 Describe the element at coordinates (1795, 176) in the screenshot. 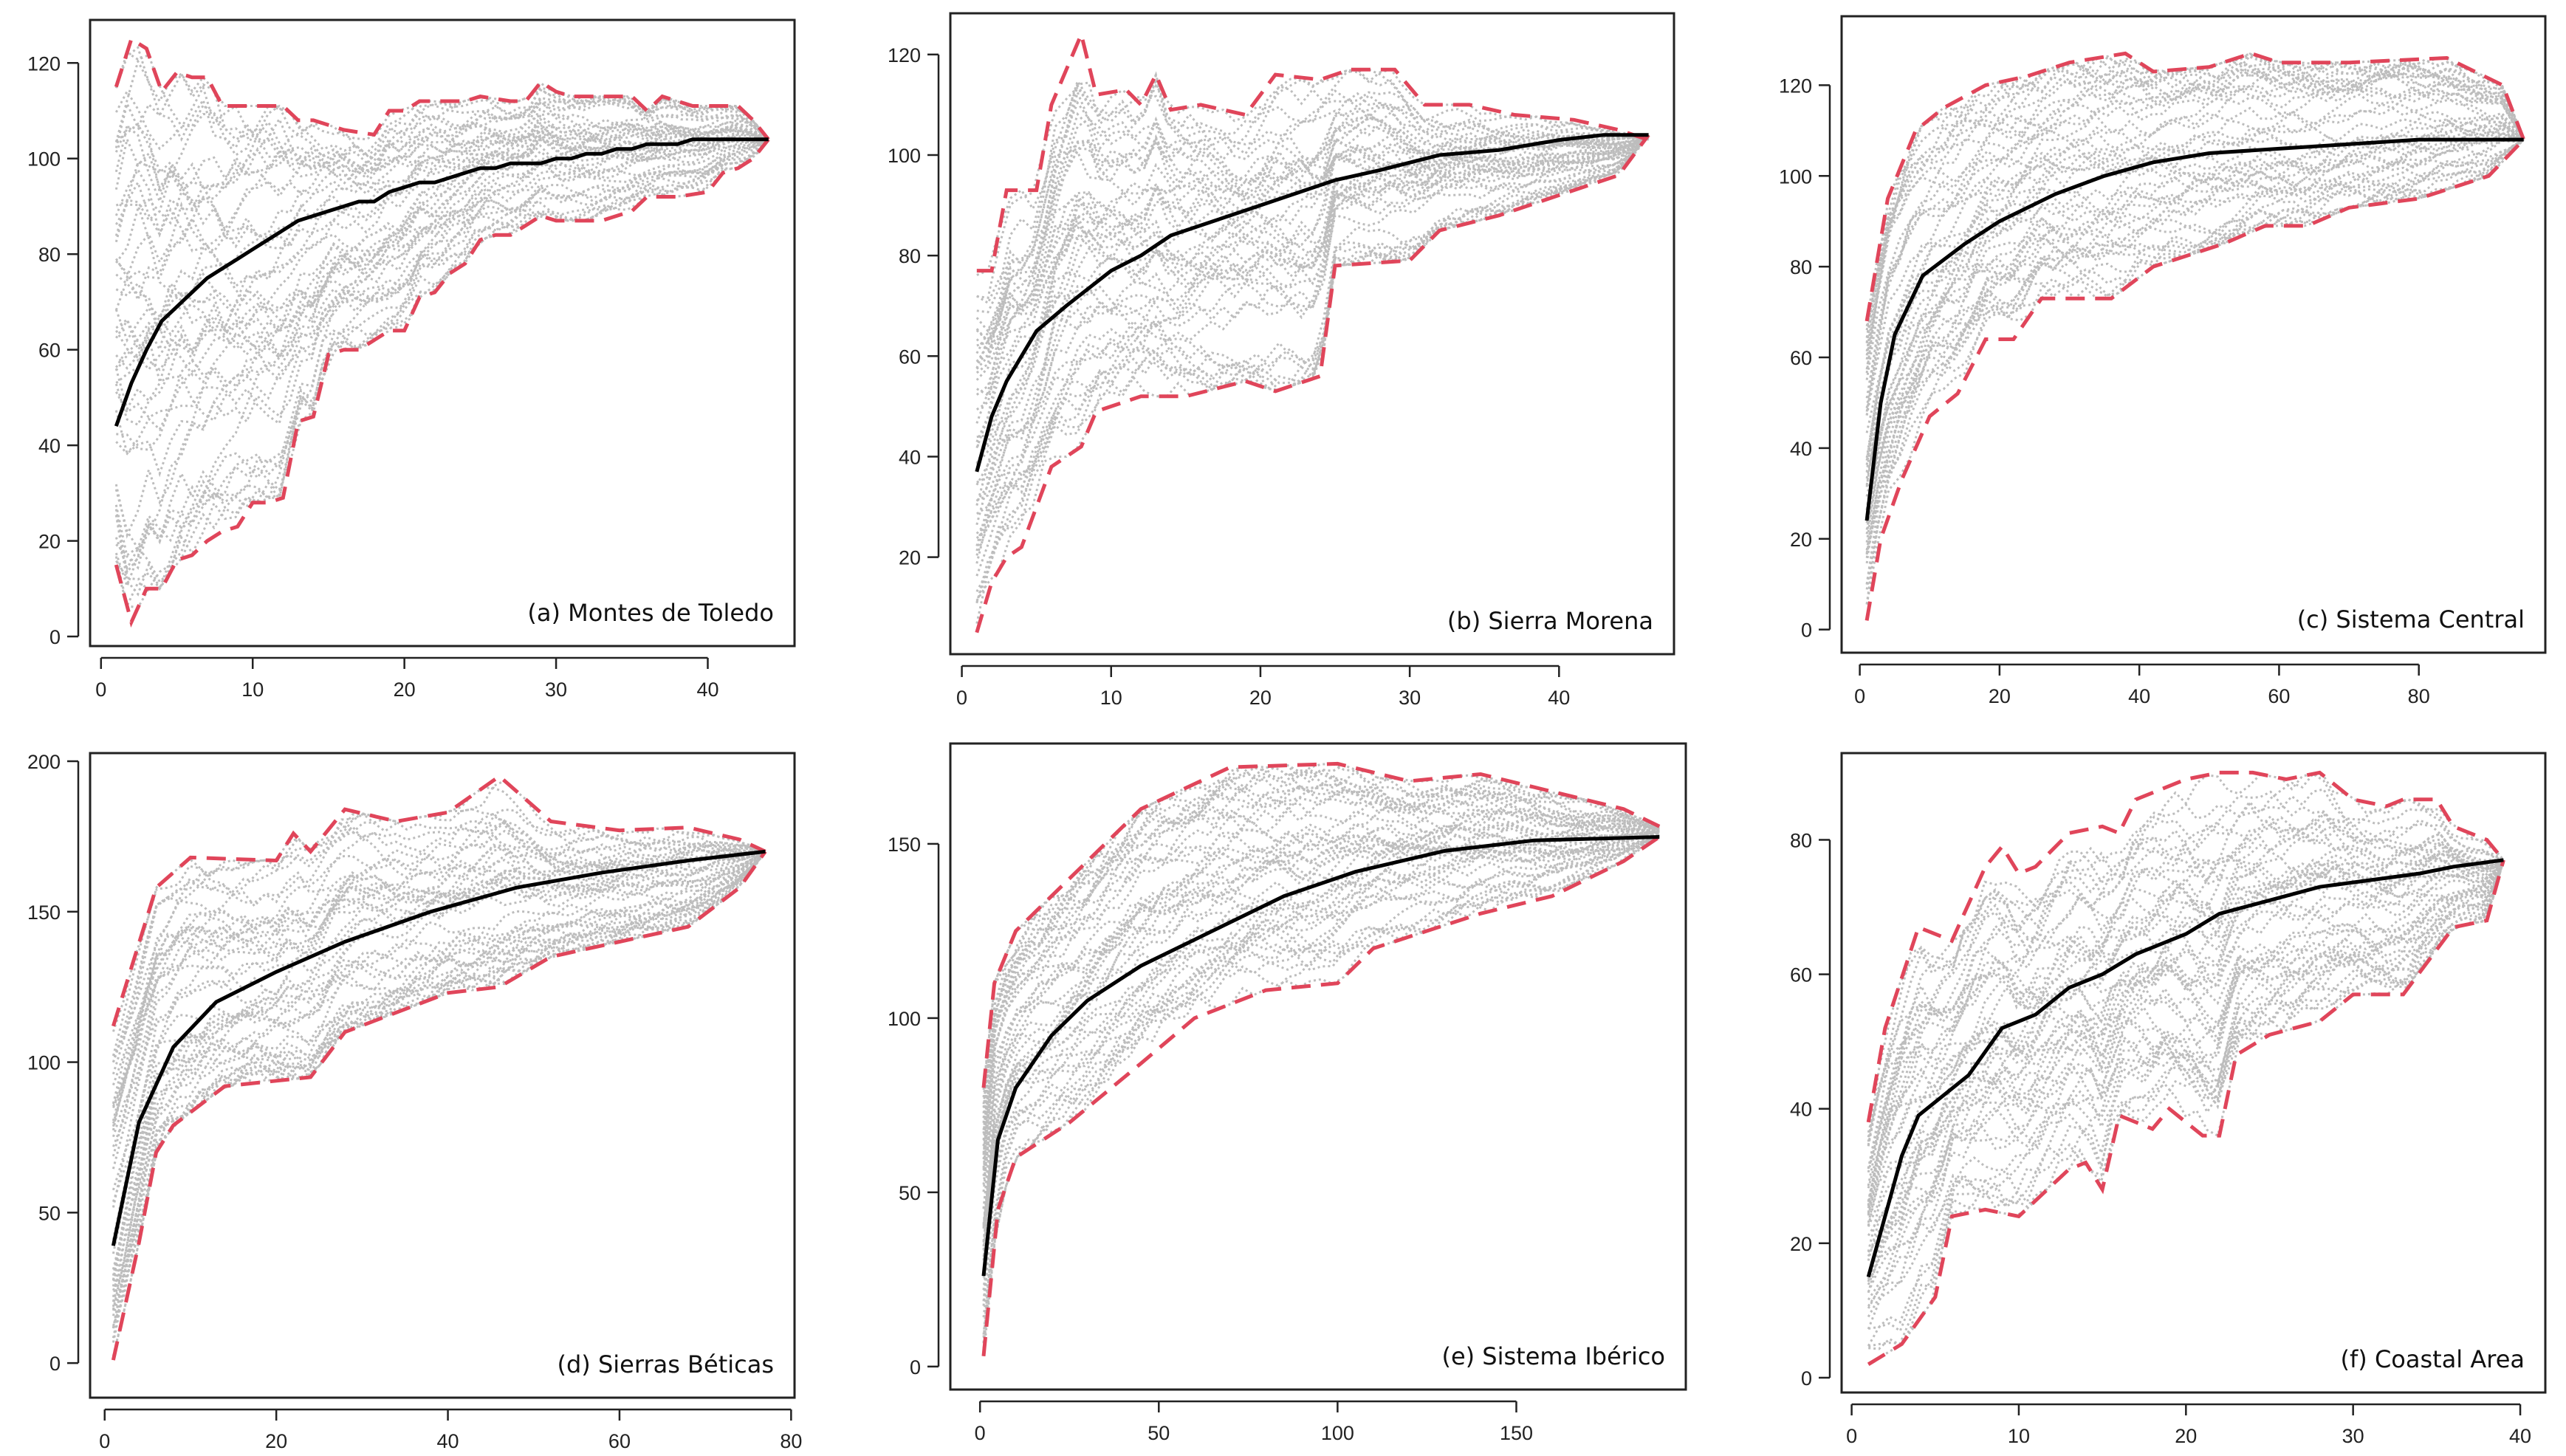

I see `y-tick-label: 100` at that location.